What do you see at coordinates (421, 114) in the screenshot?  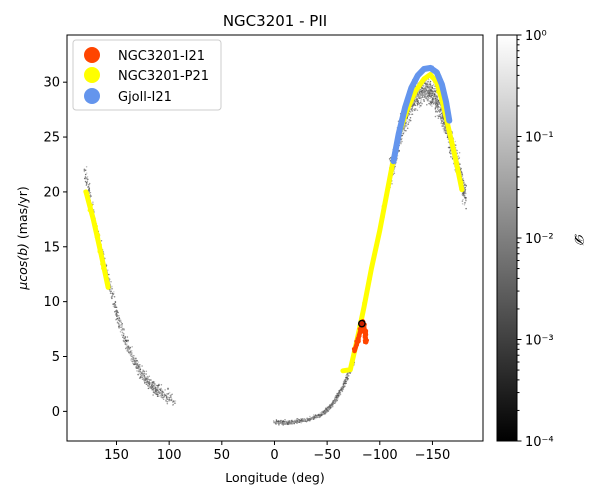 I see `series-gjoll-i21` at bounding box center [421, 114].